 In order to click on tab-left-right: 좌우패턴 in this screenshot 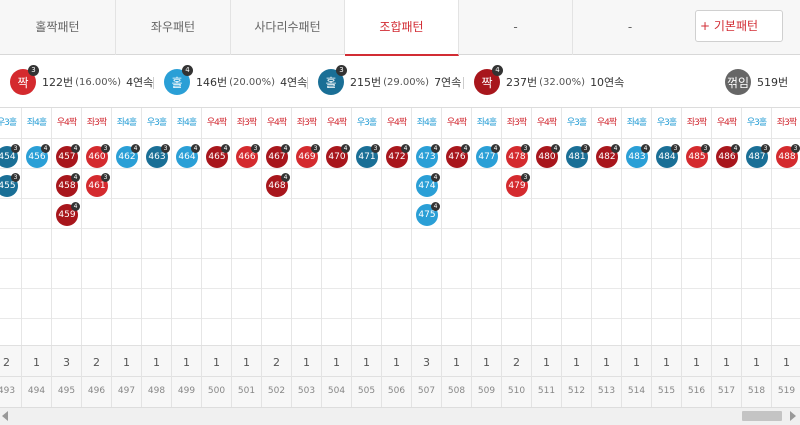, I will do `click(173, 27)`.